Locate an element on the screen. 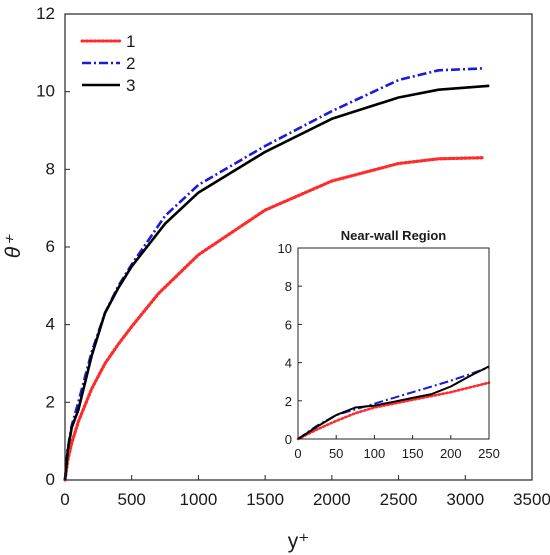 The width and height of the screenshot is (550, 555). main-x-tick-label: 3000 is located at coordinates (465, 499).